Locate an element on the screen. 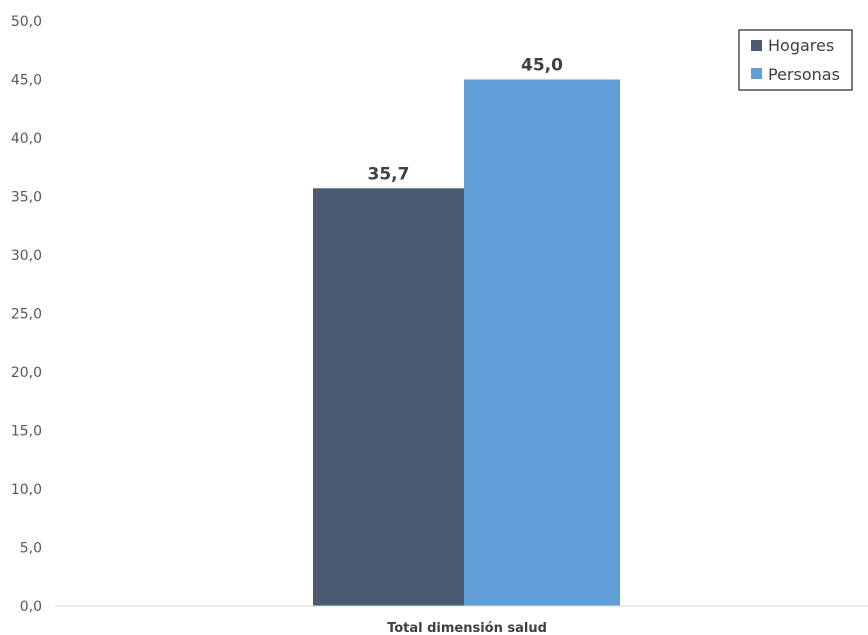  y-tick-label: 15,0 is located at coordinates (26, 432).